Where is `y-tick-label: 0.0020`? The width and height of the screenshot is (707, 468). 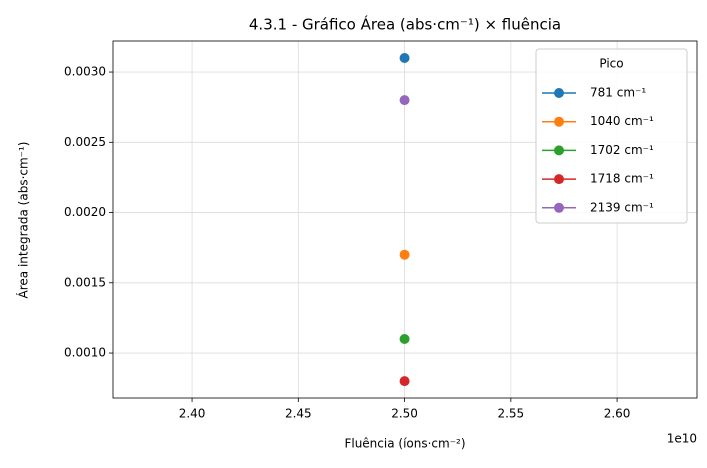 y-tick-label: 0.0020 is located at coordinates (85, 212).